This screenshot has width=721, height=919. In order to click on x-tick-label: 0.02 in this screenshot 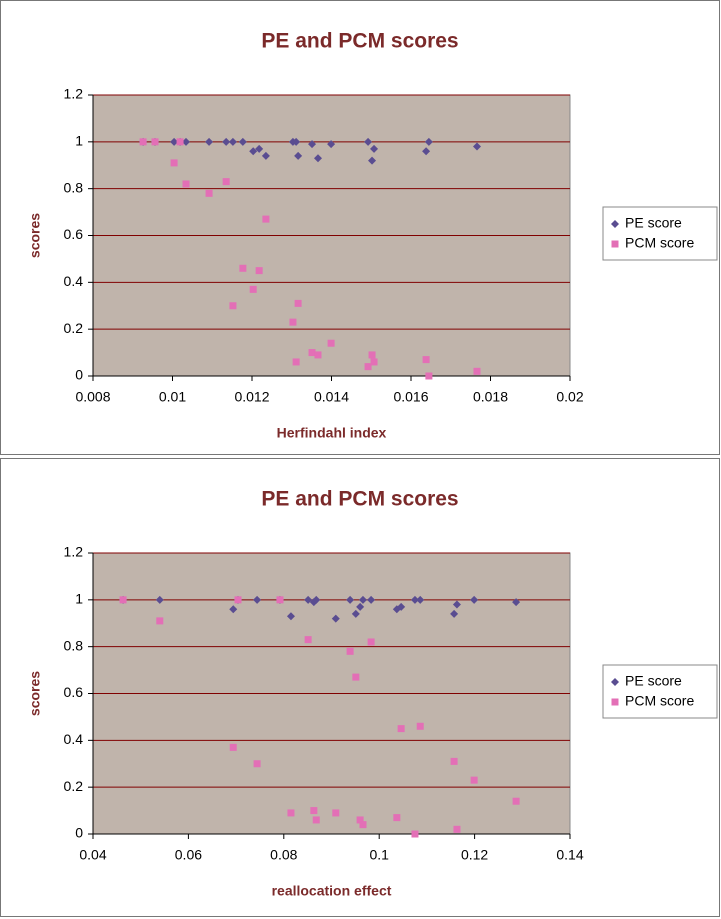, I will do `click(569, 397)`.